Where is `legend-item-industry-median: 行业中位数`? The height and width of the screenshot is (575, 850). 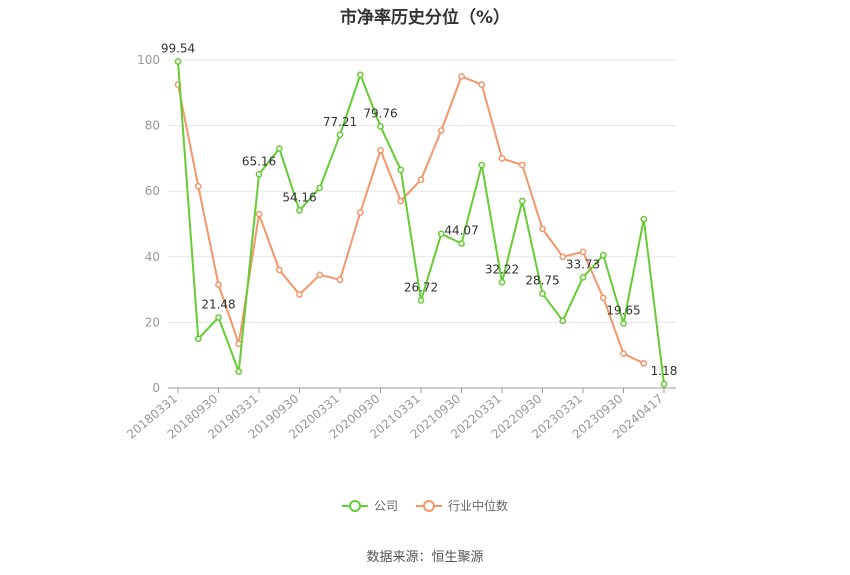 legend-item-industry-median: 行业中位数 is located at coordinates (462, 505).